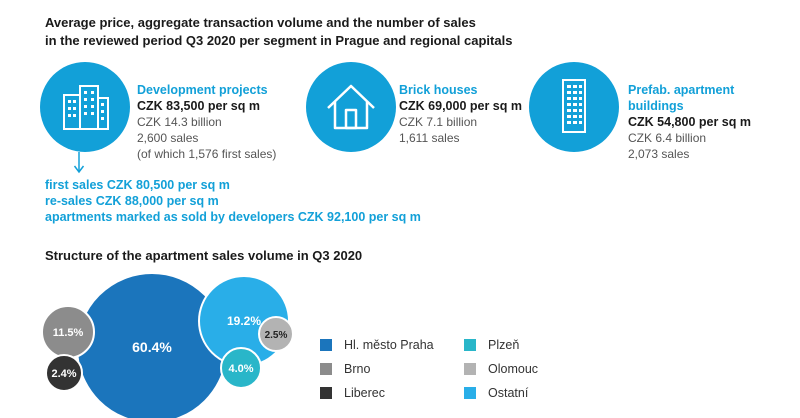  I want to click on segment-title: Brick houses, so click(438, 90).